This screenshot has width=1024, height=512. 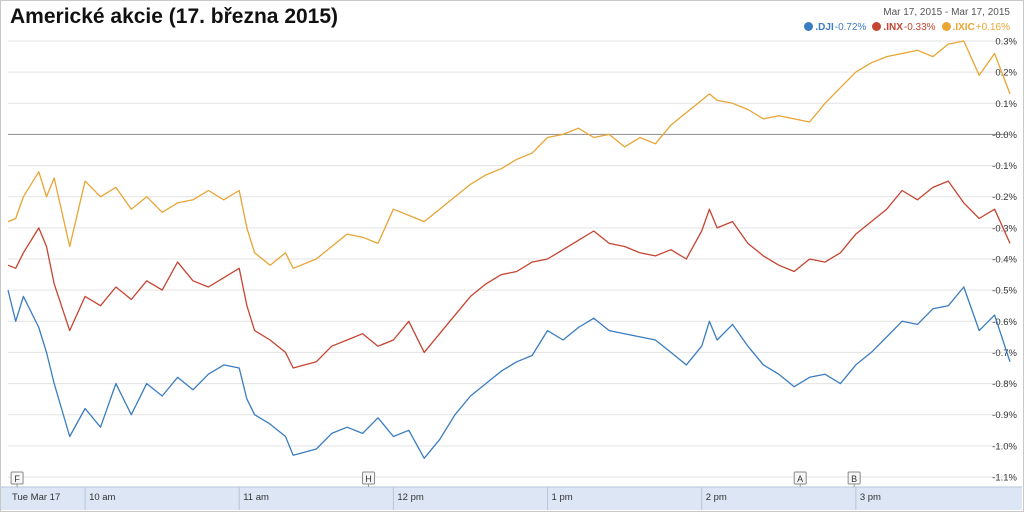 I want to click on y-tick-label: 0.2%, so click(x=1006, y=73).